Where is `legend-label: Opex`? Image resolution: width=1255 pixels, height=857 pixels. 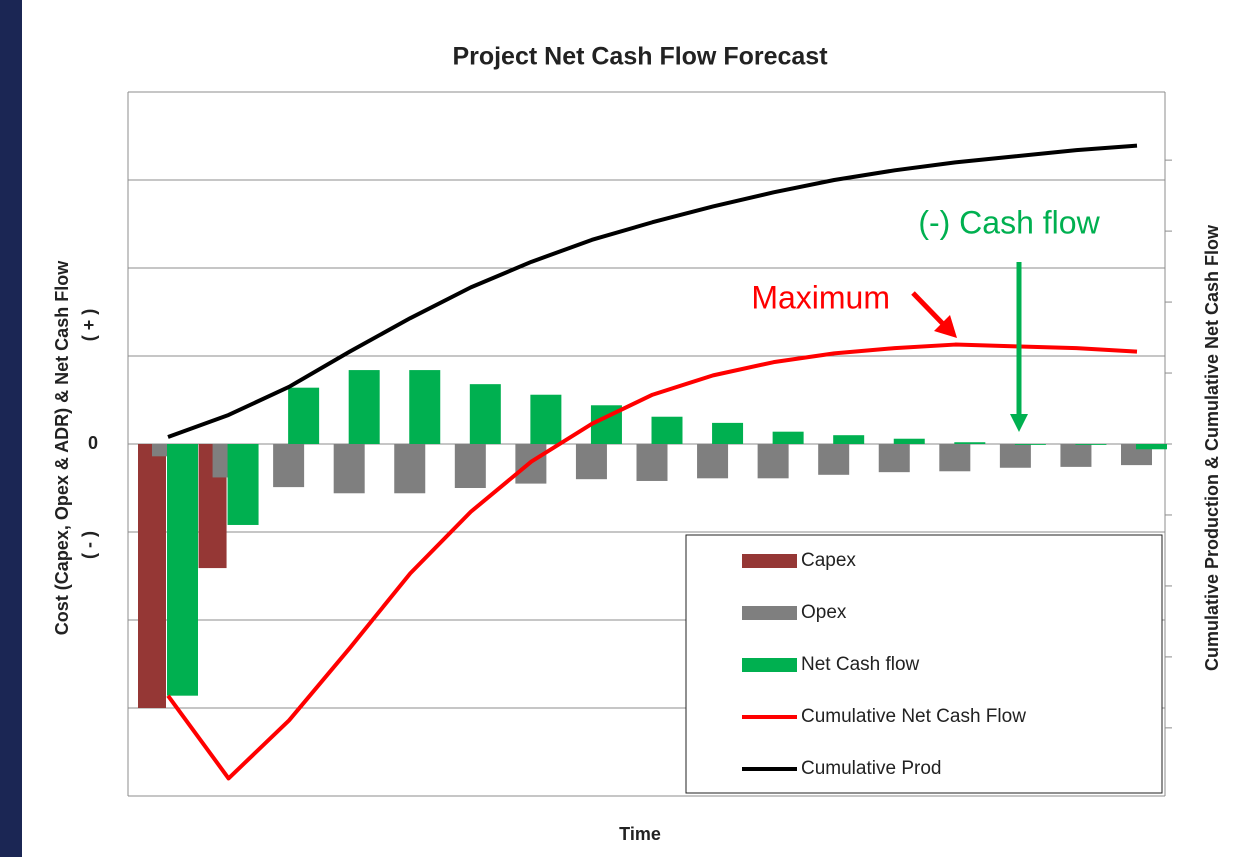
legend-label: Opex is located at coordinates (824, 612).